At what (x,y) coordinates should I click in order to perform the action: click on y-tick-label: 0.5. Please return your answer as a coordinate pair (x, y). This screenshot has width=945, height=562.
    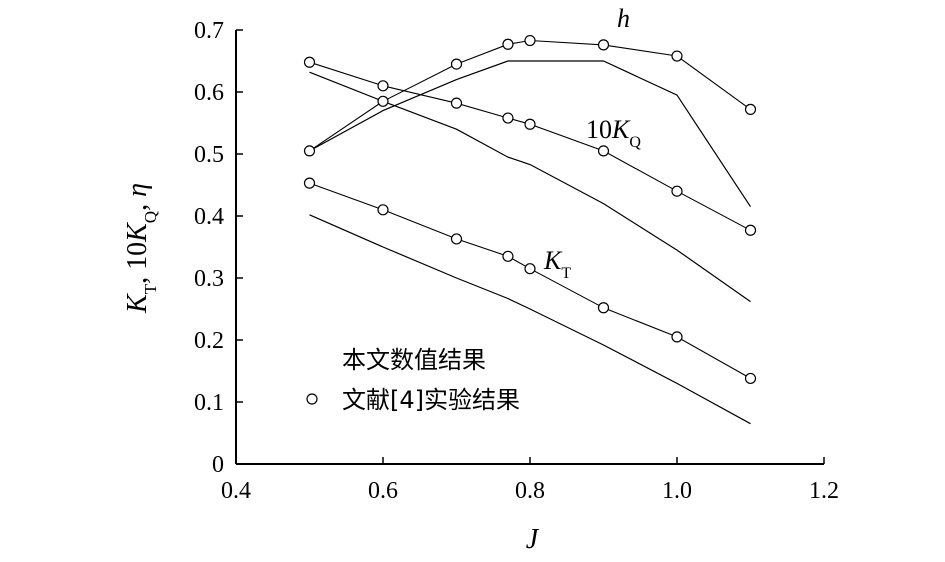
    Looking at the image, I should click on (209, 155).